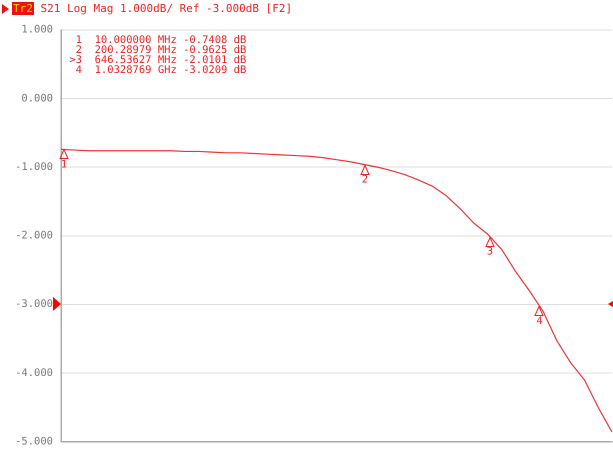 This screenshot has height=456, width=613. Describe the element at coordinates (154, 40) in the screenshot. I see `annotation: 1 10.000000 MHz -0.7408 dB` at that location.